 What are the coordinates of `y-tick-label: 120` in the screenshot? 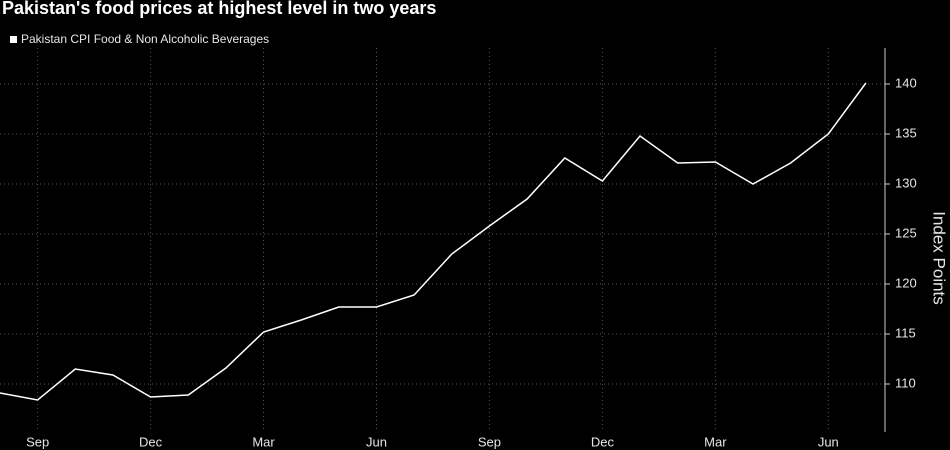 It's located at (906, 282).